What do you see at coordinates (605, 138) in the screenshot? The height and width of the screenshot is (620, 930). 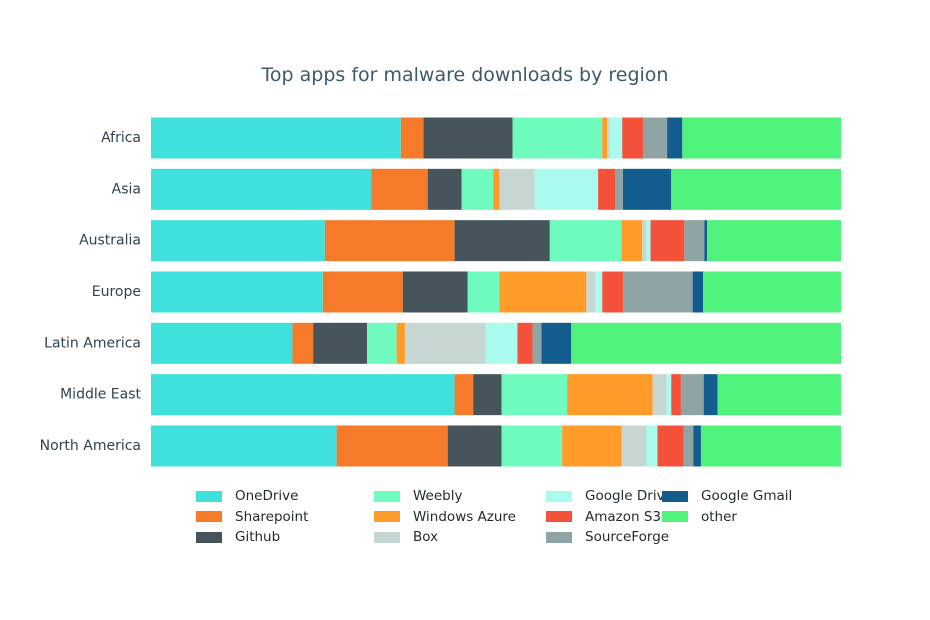 I see `bar-segment-africa-windows-azure` at bounding box center [605, 138].